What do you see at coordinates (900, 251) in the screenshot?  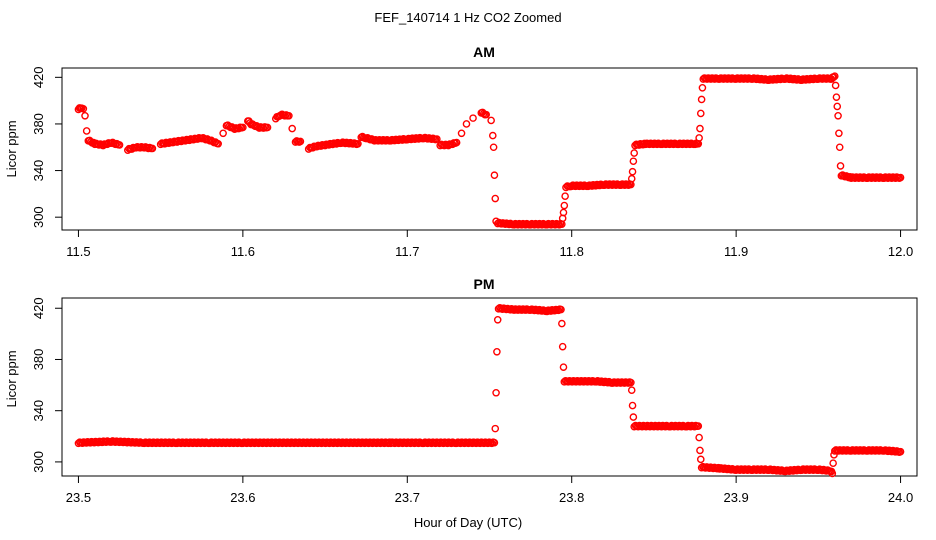 I see `am-x-tick-label: 12.0` at bounding box center [900, 251].